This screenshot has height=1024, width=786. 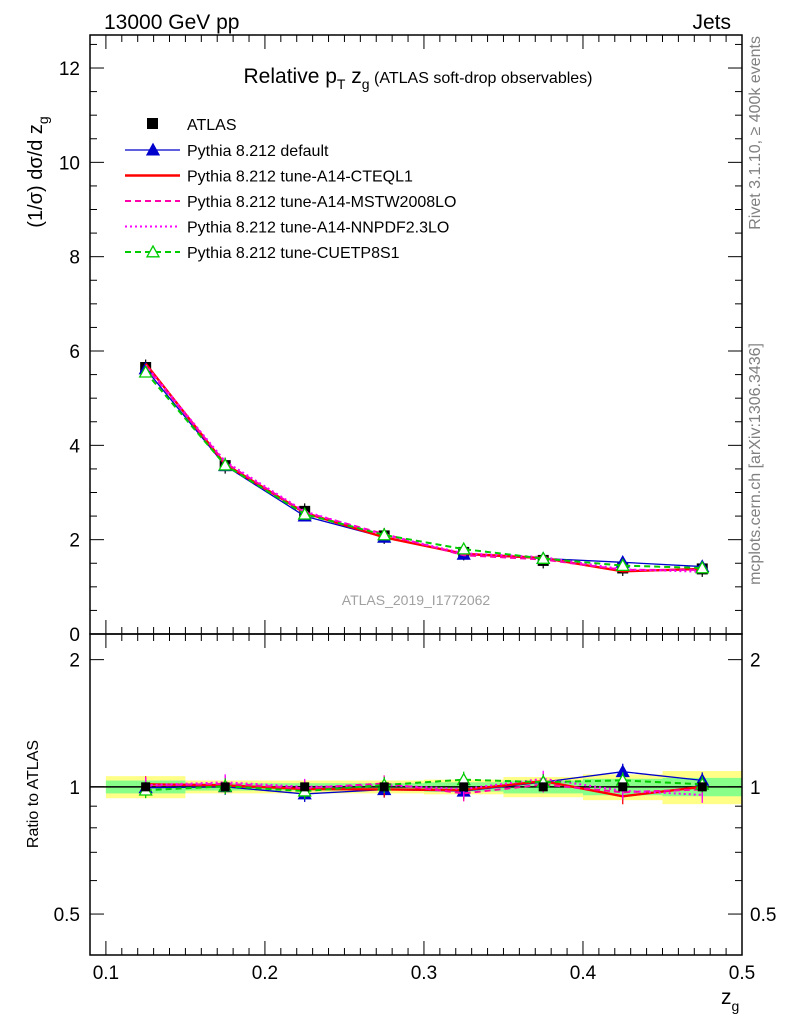 What do you see at coordinates (74, 352) in the screenshot?
I see `y-tick-label: 6` at bounding box center [74, 352].